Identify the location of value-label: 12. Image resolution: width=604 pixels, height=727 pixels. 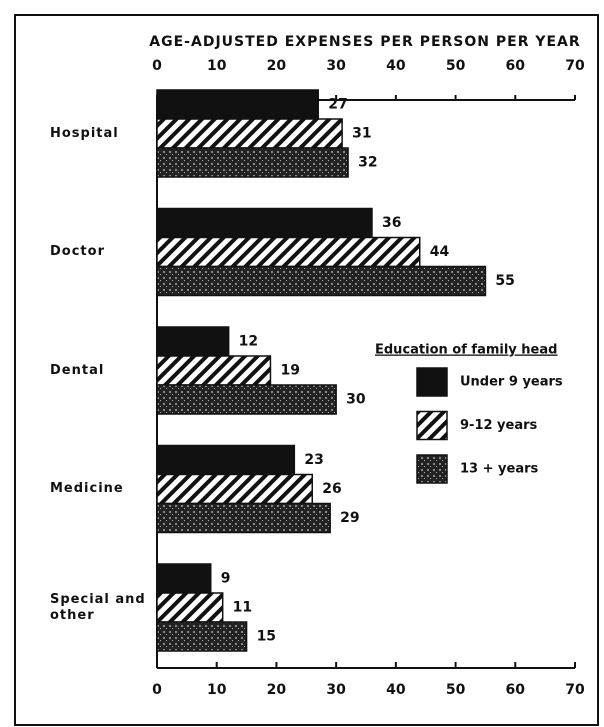
(248, 342).